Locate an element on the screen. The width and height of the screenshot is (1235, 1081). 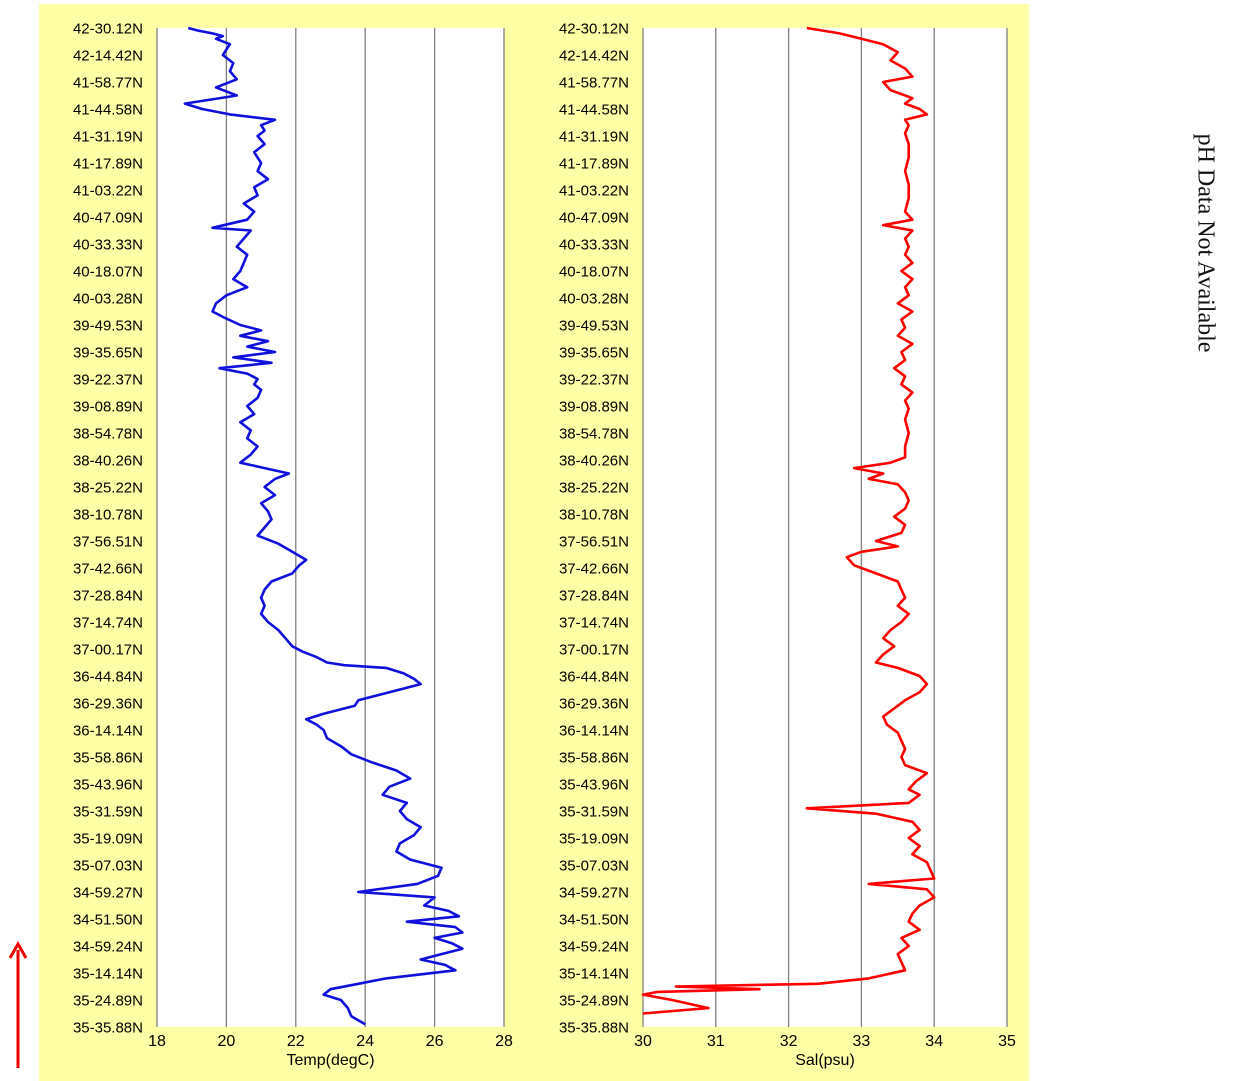
salinity-y-tick-label: 38-25.22N is located at coordinates (594, 488).